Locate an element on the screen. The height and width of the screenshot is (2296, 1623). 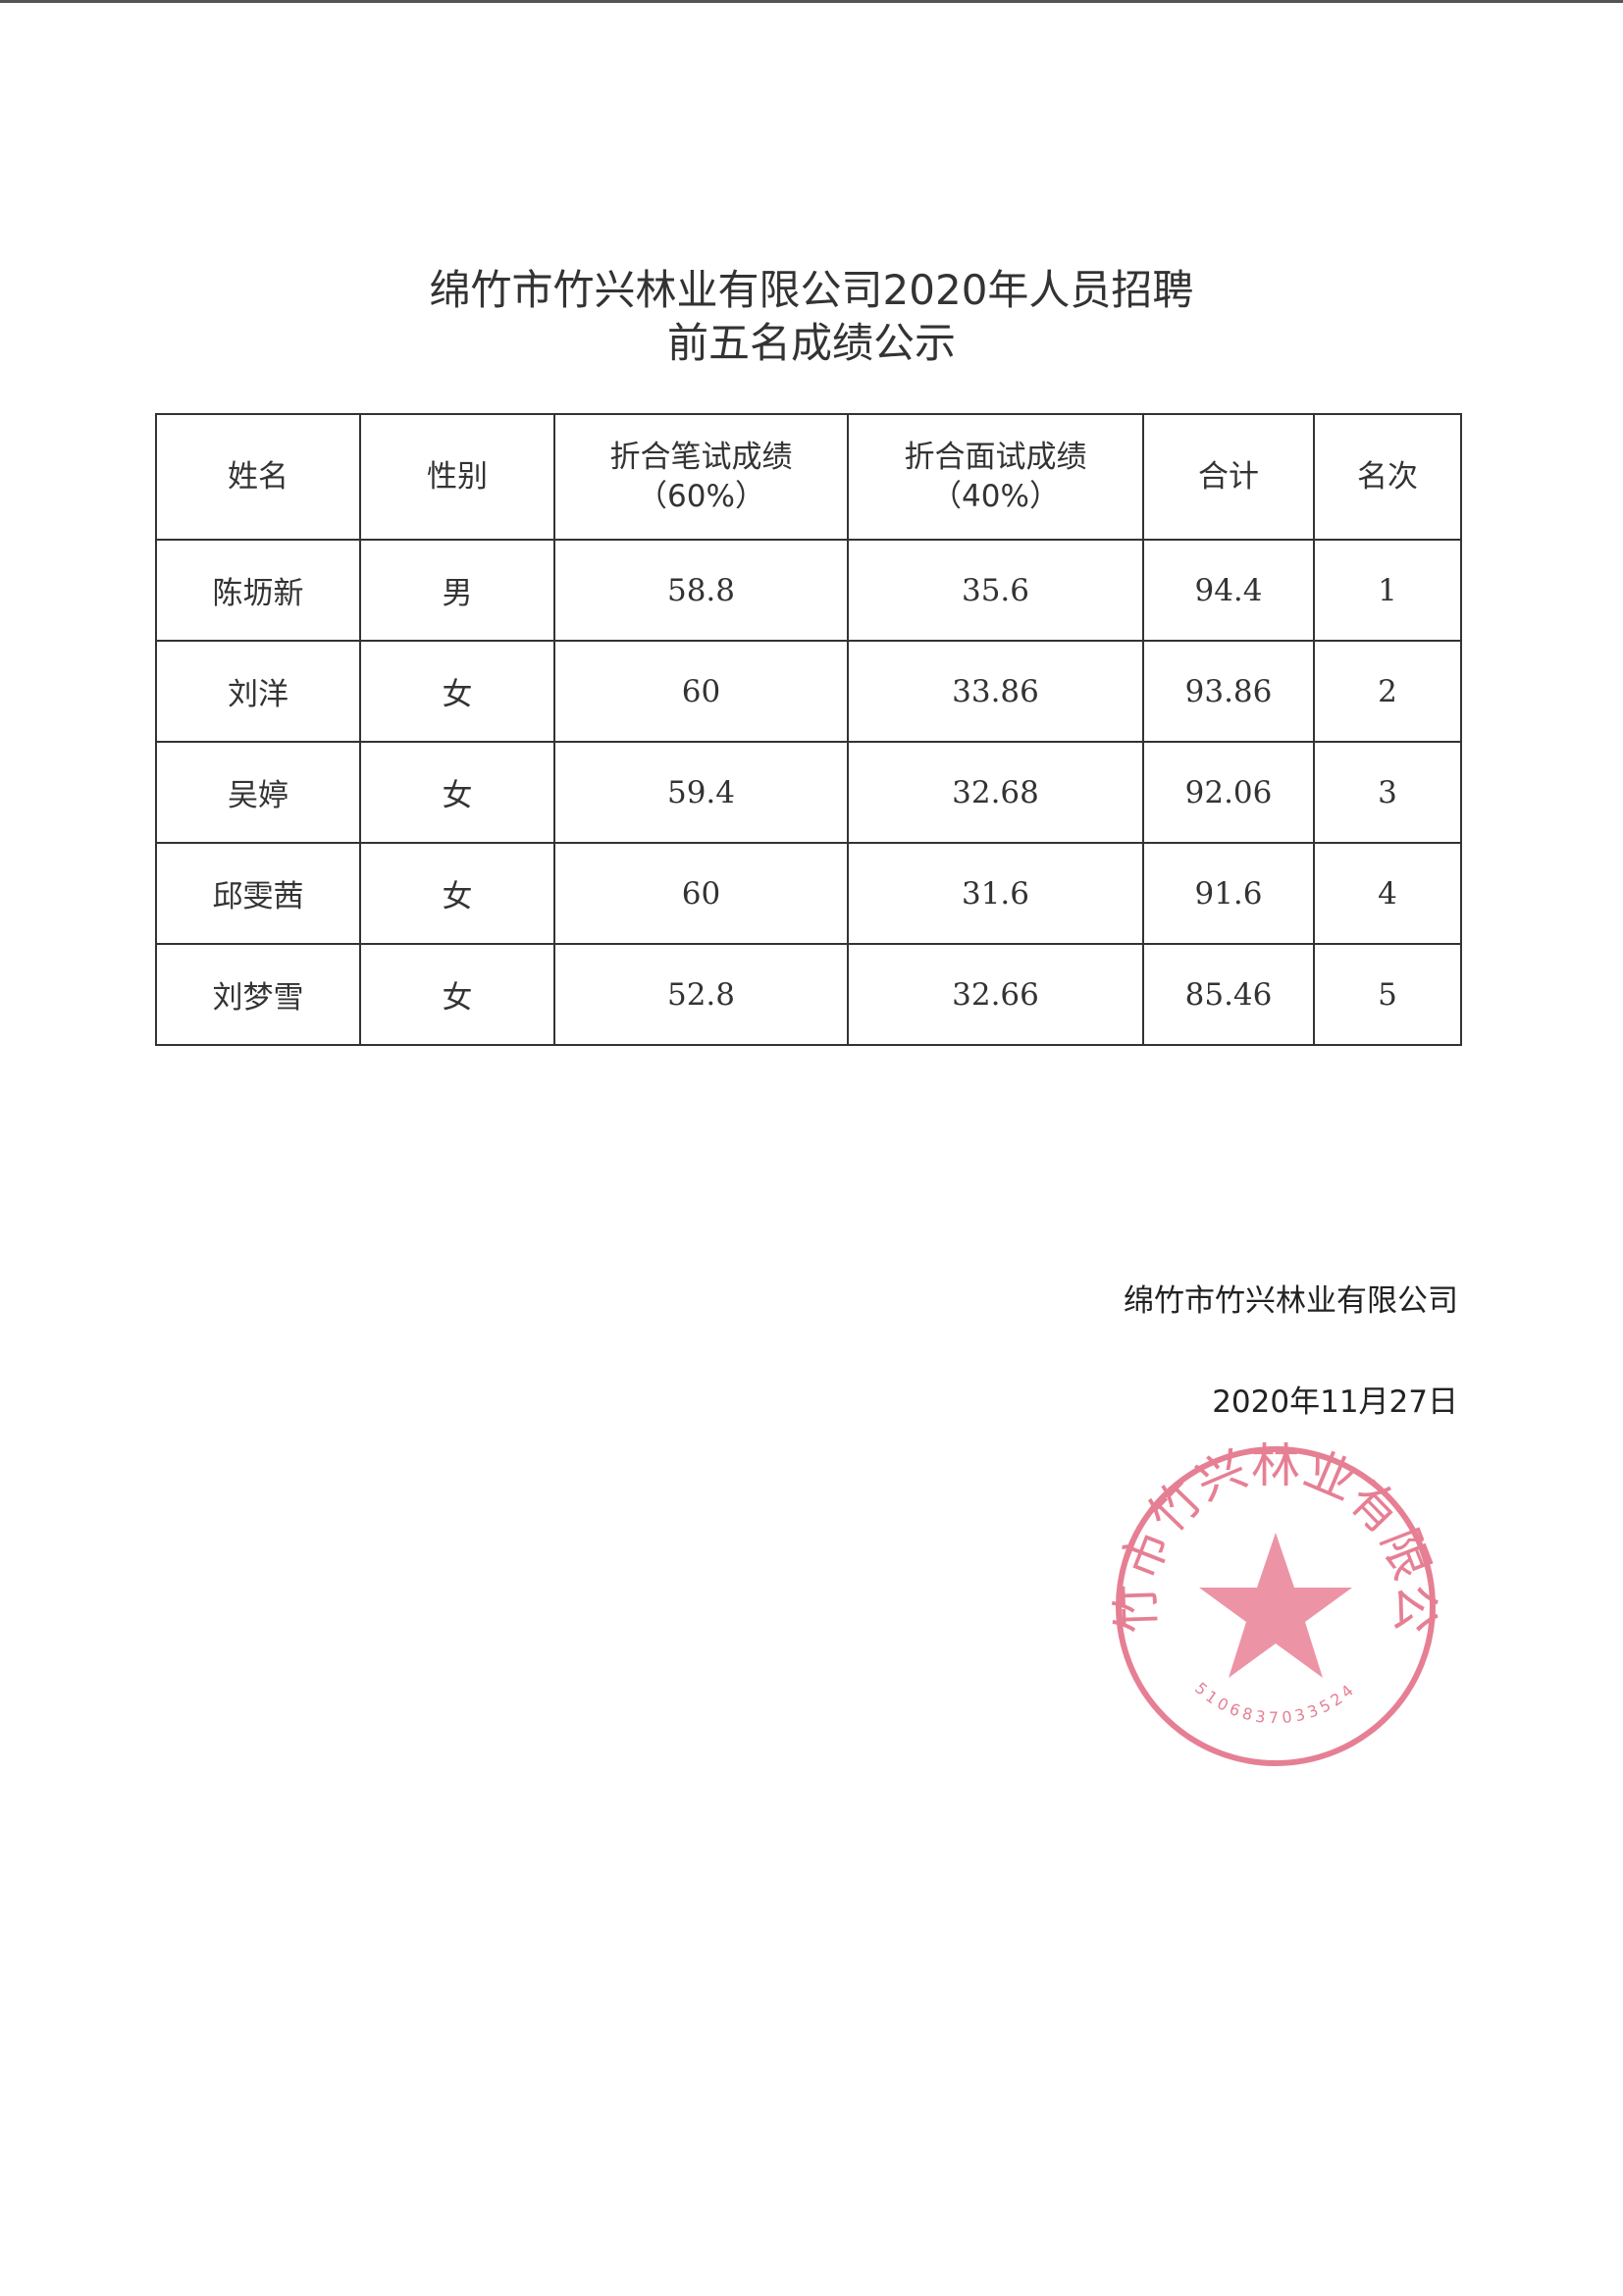
company-seal: 绵竹市竹兴林业有限公司 5106837033524 is located at coordinates (1276, 1604).